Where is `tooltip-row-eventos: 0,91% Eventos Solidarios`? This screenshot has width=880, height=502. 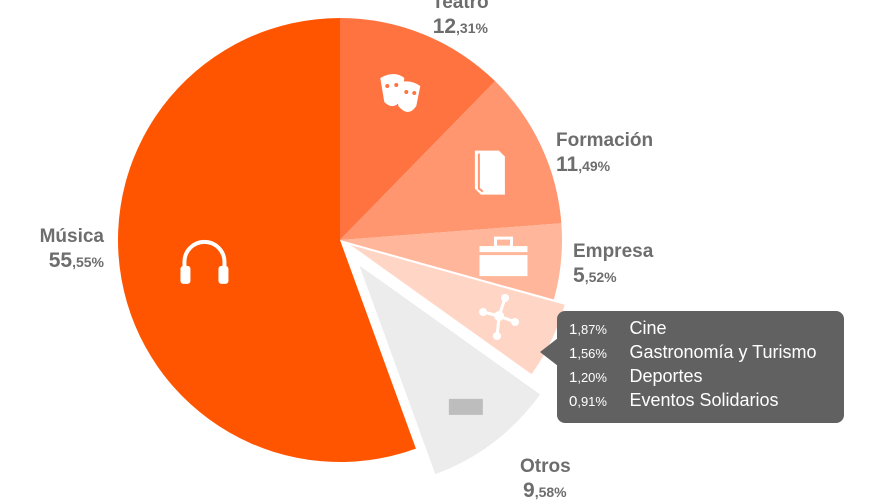
tooltip-row-eventos: 0,91% Eventos Solidarios is located at coordinates (674, 402).